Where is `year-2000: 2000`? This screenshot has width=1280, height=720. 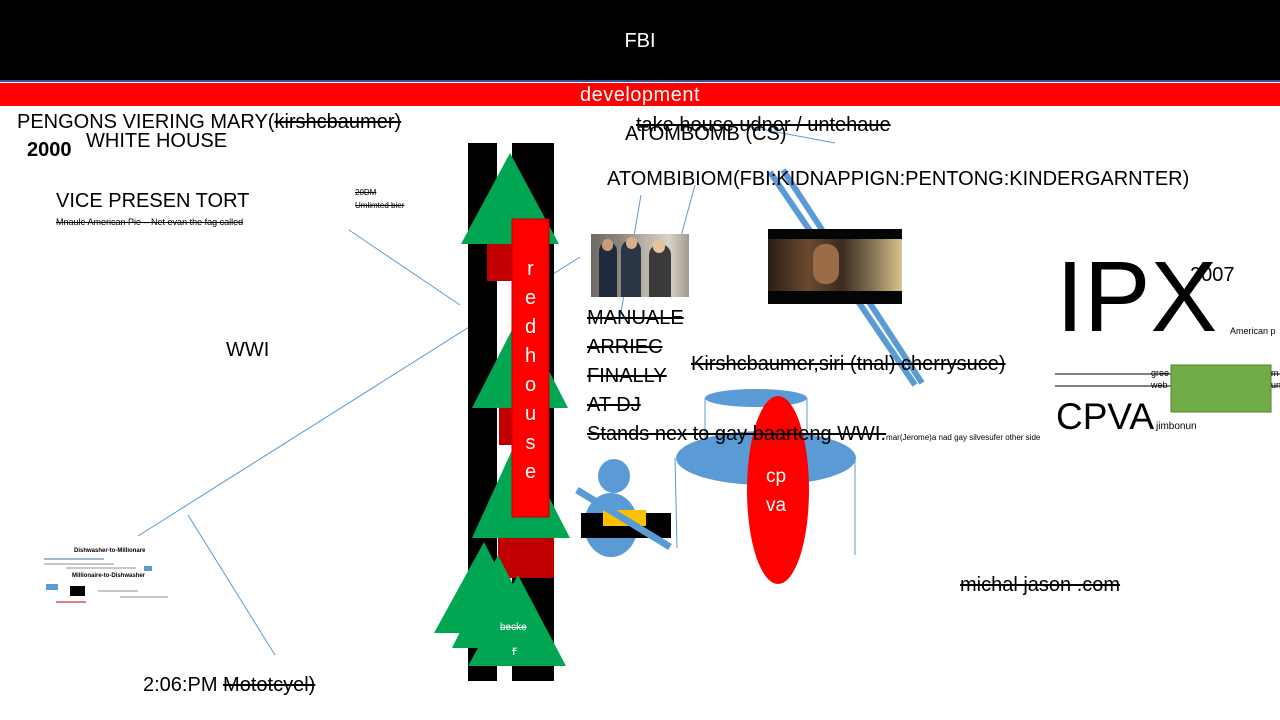 year-2000: 2000 is located at coordinates (49, 150).